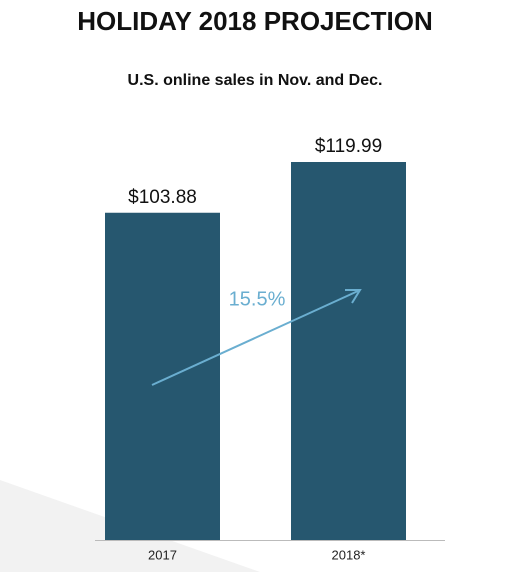 The image size is (510, 572). What do you see at coordinates (162, 197) in the screenshot?
I see `value-label: $103.88` at bounding box center [162, 197].